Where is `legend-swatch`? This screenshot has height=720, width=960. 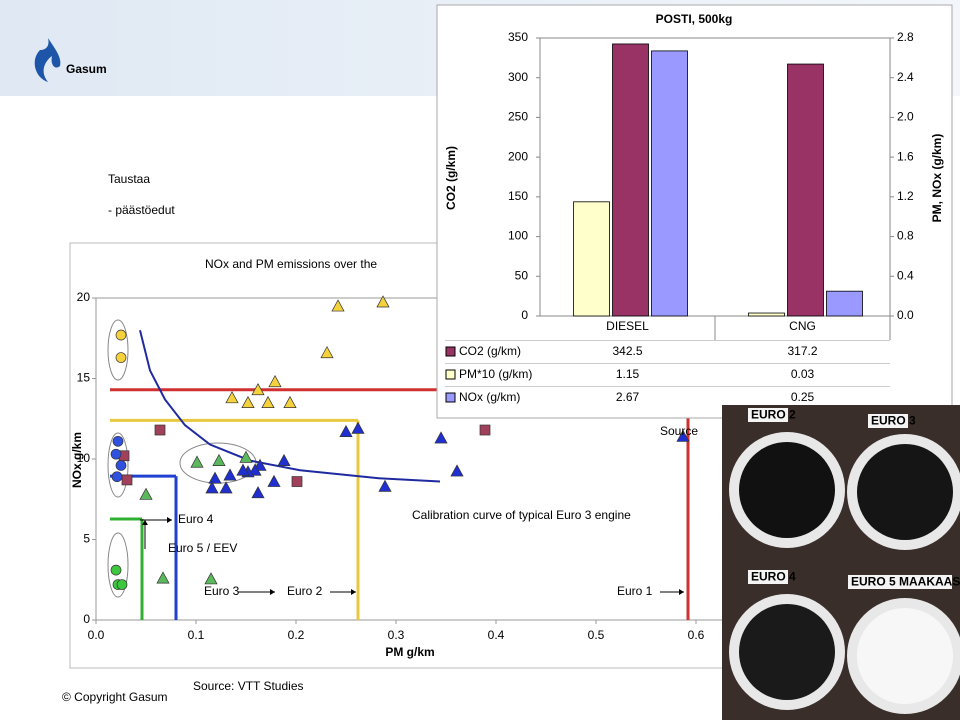
legend-swatch is located at coordinates (450, 397).